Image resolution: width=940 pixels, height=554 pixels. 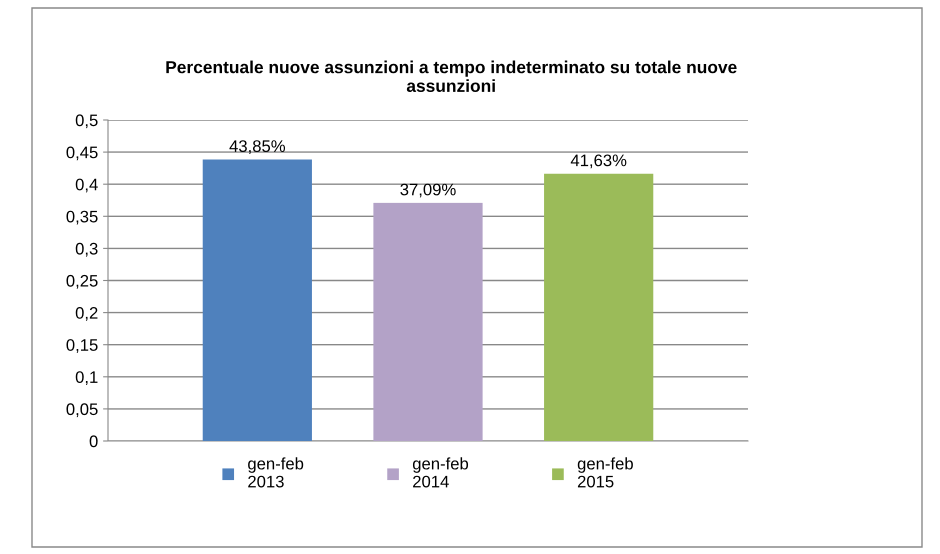 What do you see at coordinates (87, 378) in the screenshot?
I see `y-tick-label: 0,1` at bounding box center [87, 378].